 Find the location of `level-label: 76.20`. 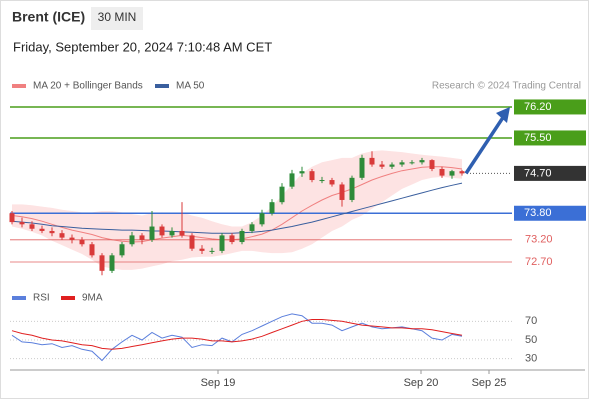

level-label: 76.20 is located at coordinates (538, 107).